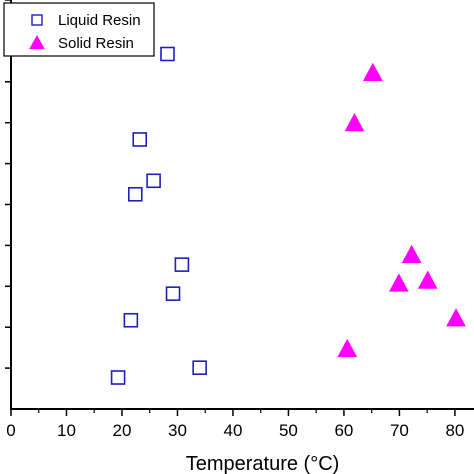 Image resolution: width=474 pixels, height=474 pixels. I want to click on x-tick-label: 70, so click(399, 430).